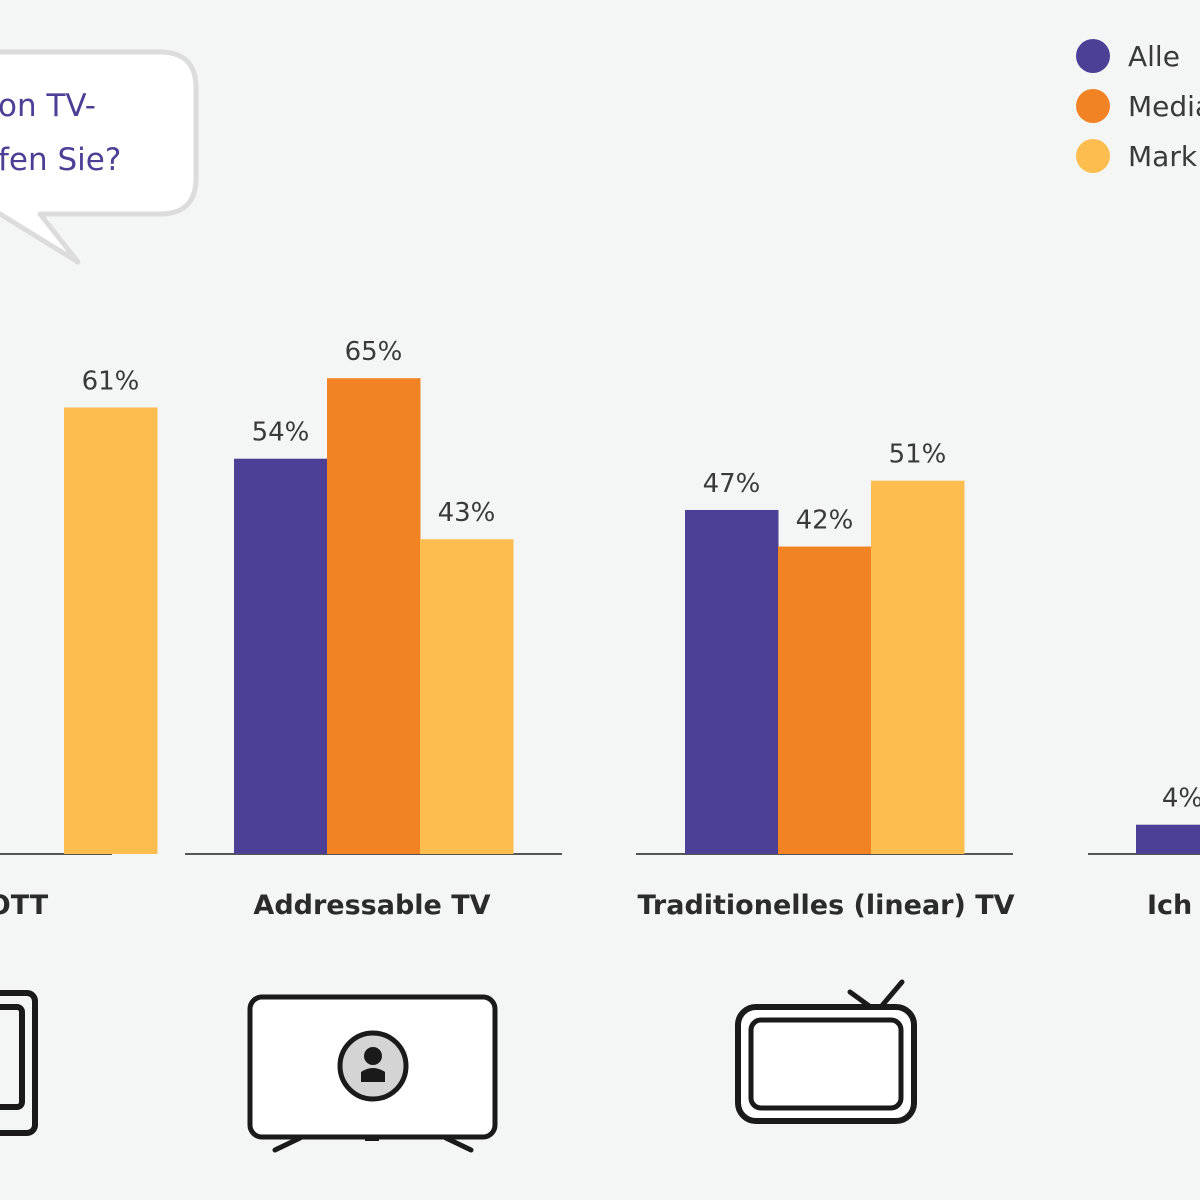 This screenshot has height=1200, width=1200. What do you see at coordinates (918, 667) in the screenshot?
I see `bar-traditional-mark` at bounding box center [918, 667].